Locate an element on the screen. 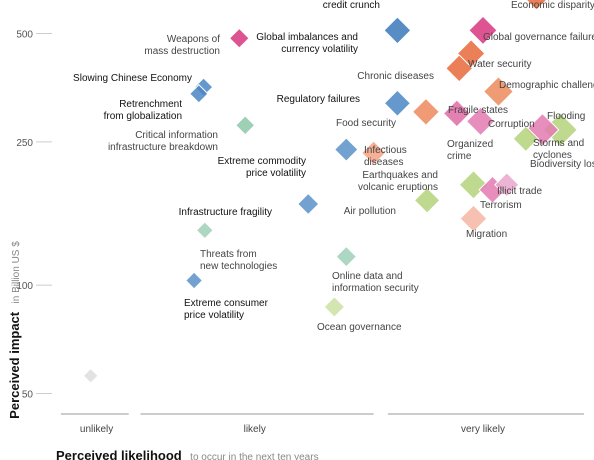 Image resolution: width=594 pixels, height=460 pixels. data-label: Threats from new technologies is located at coordinates (238, 260).